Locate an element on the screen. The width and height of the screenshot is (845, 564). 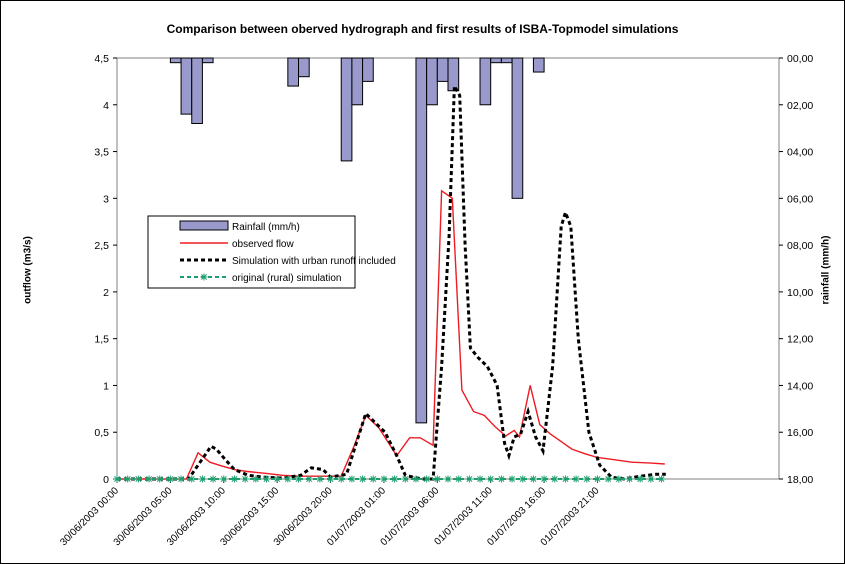
legend-label: observed flow is located at coordinates (263, 244).